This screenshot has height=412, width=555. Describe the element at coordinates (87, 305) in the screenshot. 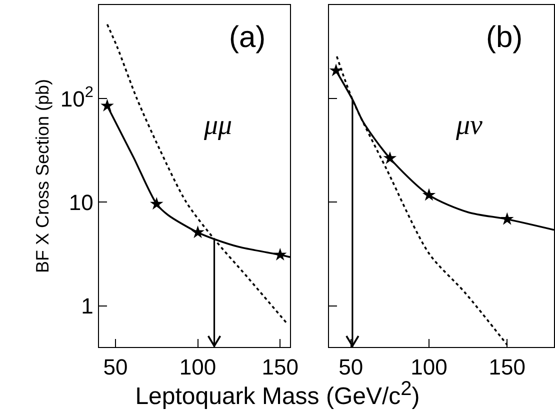

I see `y-tick-label: 1` at that location.